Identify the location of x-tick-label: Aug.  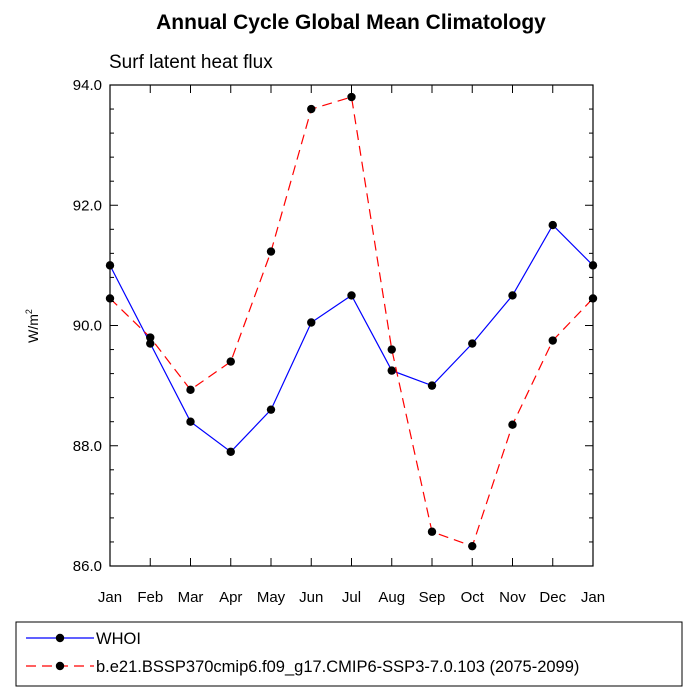
(391, 597).